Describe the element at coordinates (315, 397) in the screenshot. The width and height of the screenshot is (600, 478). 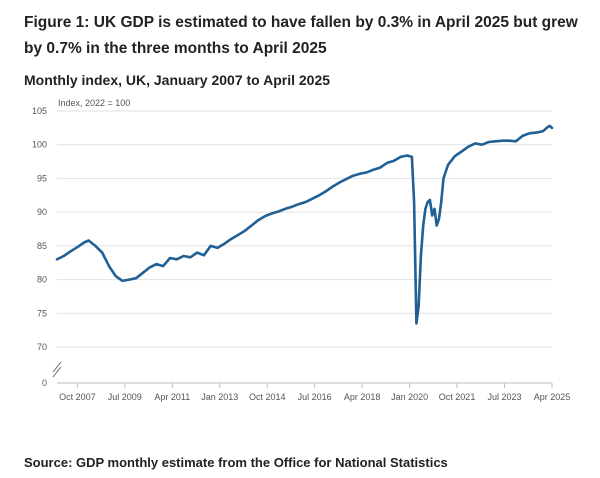
I see `x-tick-label: Jul 2016` at that location.